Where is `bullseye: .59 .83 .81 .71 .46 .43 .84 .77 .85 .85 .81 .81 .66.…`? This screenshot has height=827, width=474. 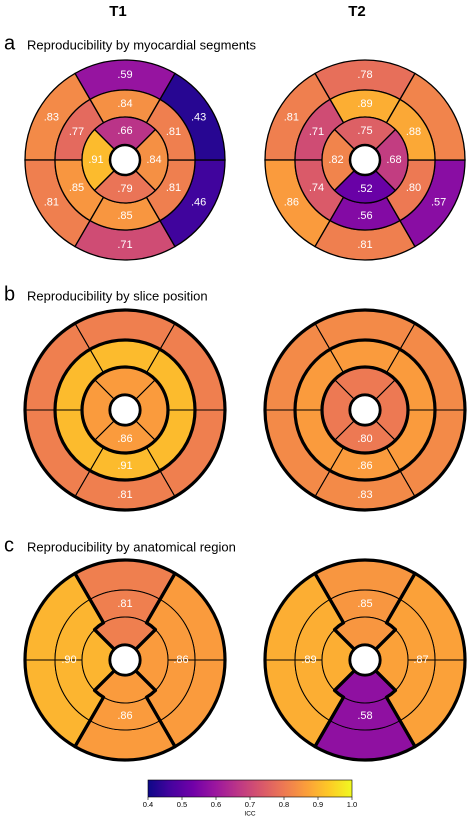
bullseye: .59 .83 .81 .71 .46 .43 .84 .77 .85 .85 .81 .81 .66.… is located at coordinates (125, 160).